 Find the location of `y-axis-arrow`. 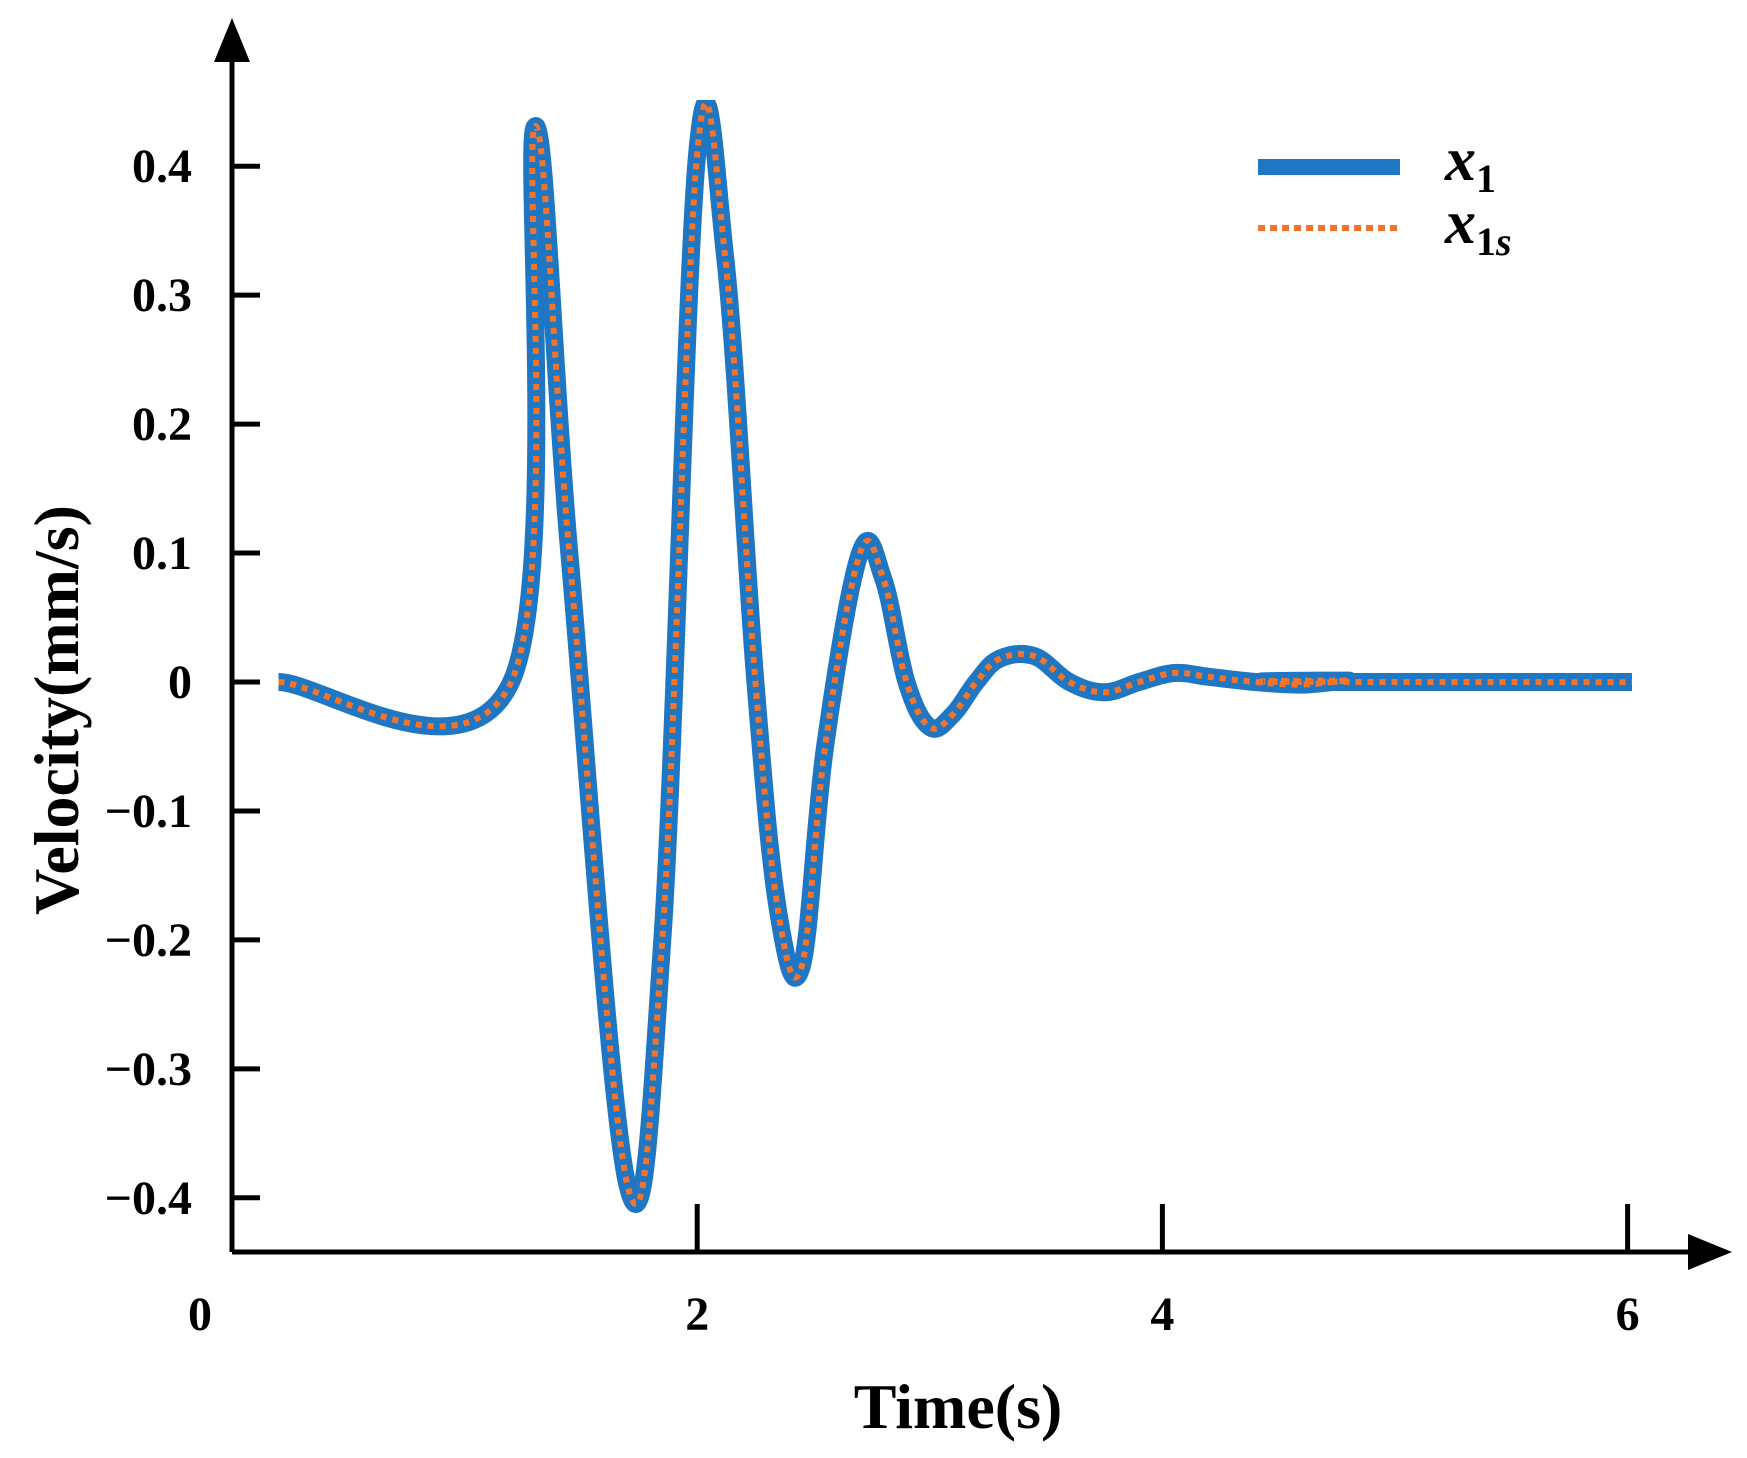

y-axis-arrow is located at coordinates (232, 40).